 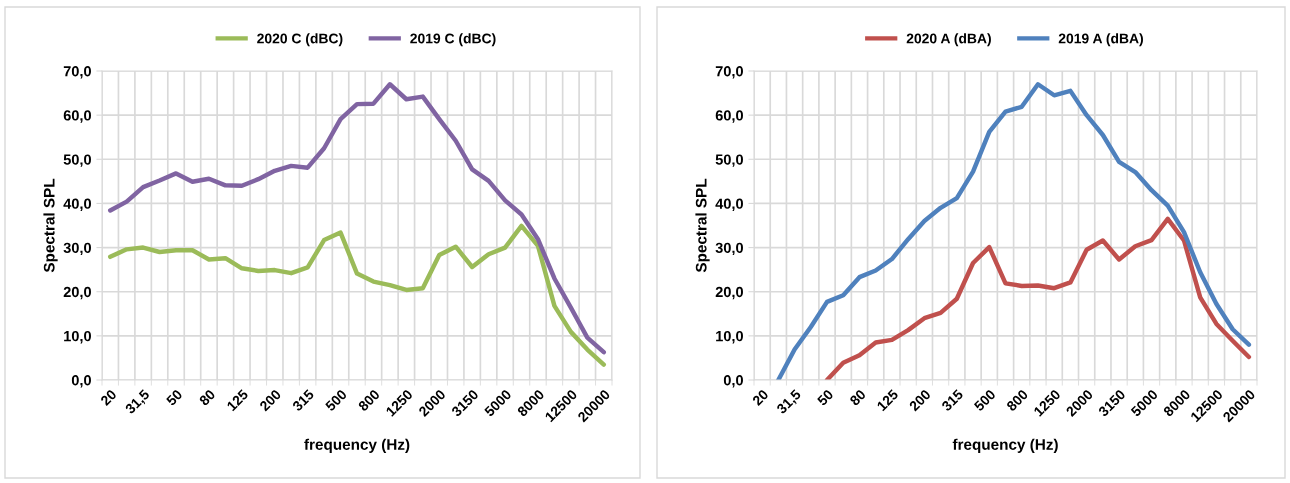 What do you see at coordinates (948, 40) in the screenshot?
I see `legend-label: 2020 A (dBA)` at bounding box center [948, 40].